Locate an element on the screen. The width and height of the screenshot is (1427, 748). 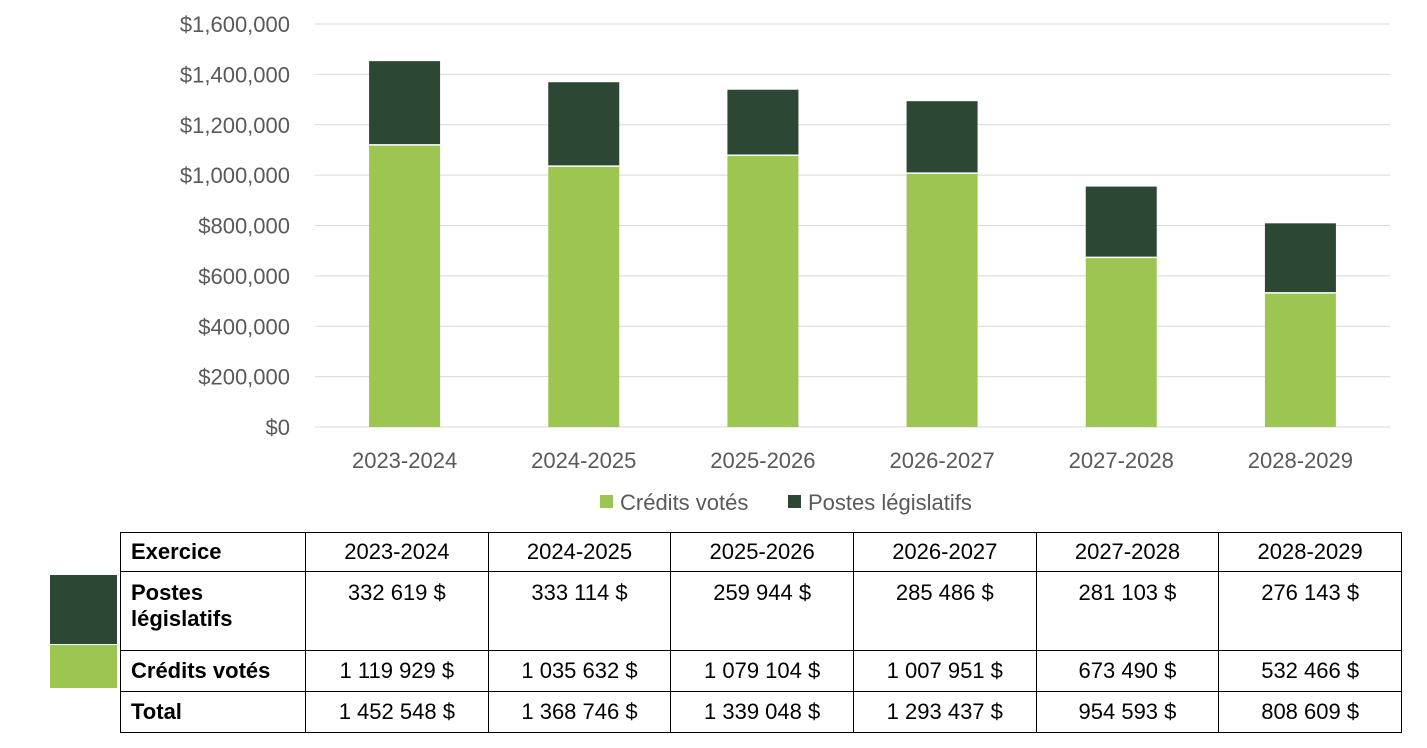
table-cell: 281 103 $ is located at coordinates (1127, 611).